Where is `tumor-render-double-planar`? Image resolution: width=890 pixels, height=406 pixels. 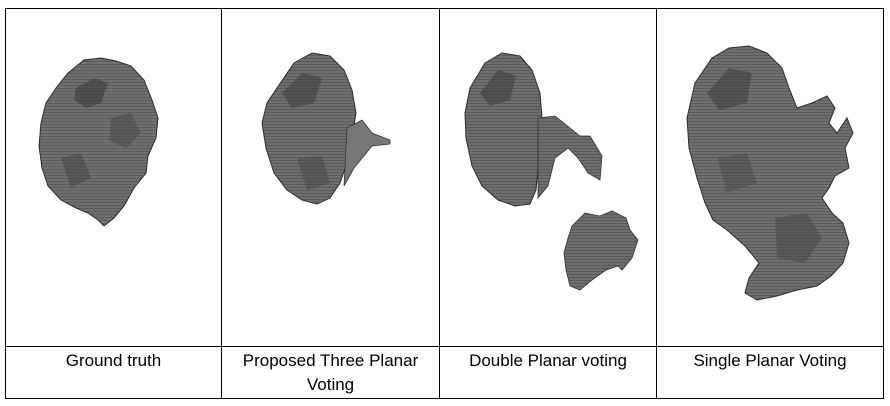
tumor-render-double-planar is located at coordinates (551, 171).